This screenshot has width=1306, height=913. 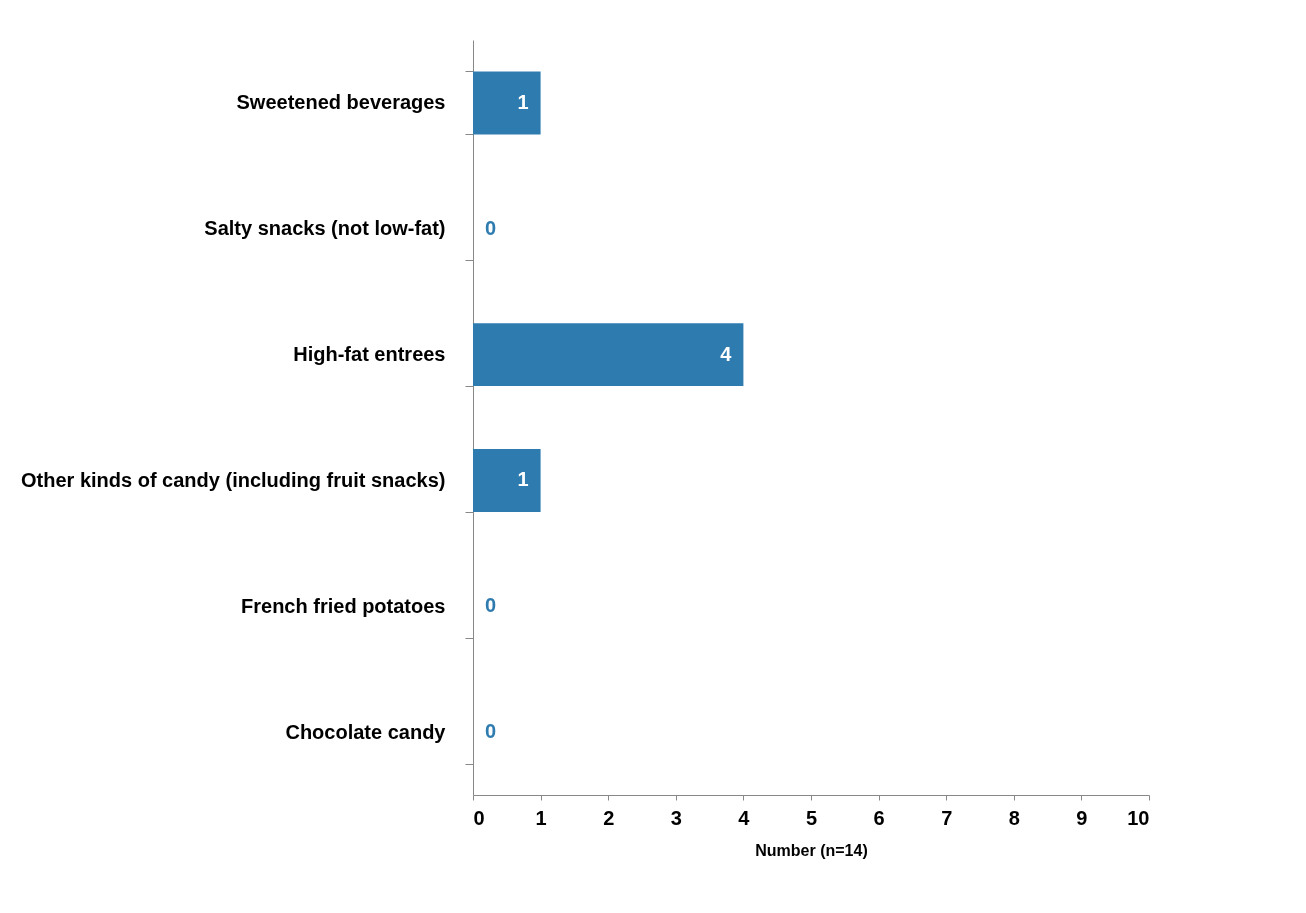 I want to click on x-tick-label: 7, so click(x=947, y=817).